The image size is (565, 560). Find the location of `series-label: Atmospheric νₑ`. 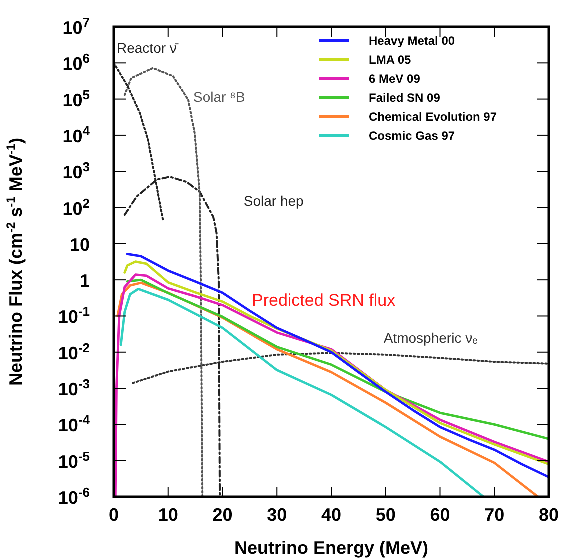

series-label: Atmospheric νₑ is located at coordinates (431, 338).